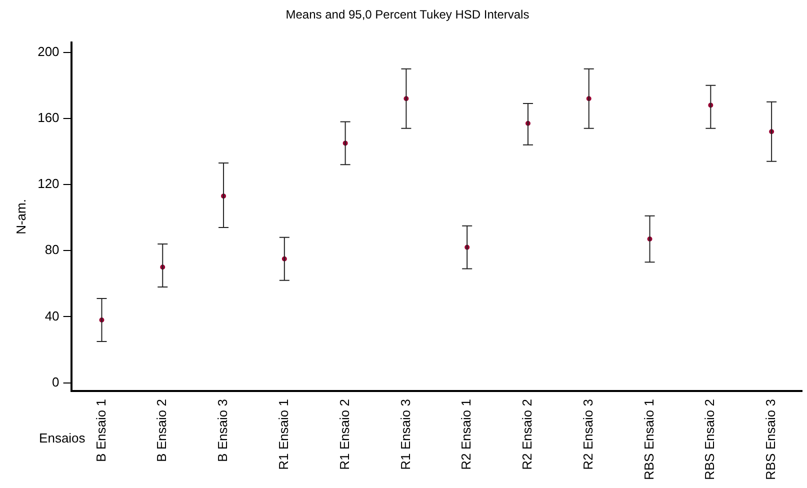 This screenshot has width=807, height=488. Describe the element at coordinates (162, 430) in the screenshot. I see `x-tick-label: B Ensaio 2` at that location.